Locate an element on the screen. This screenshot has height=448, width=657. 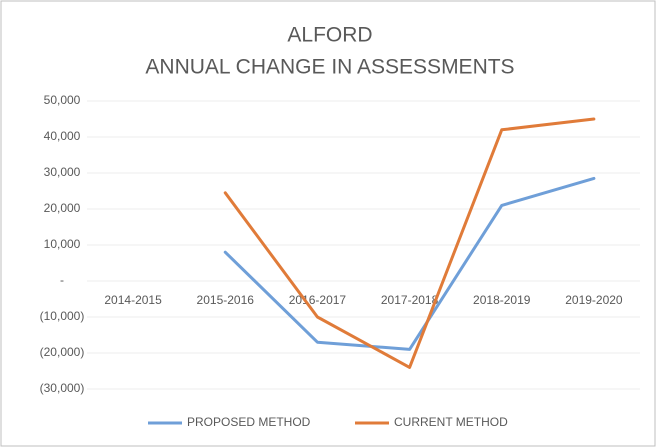
y-tick-label: (20,000) is located at coordinates (62, 352).